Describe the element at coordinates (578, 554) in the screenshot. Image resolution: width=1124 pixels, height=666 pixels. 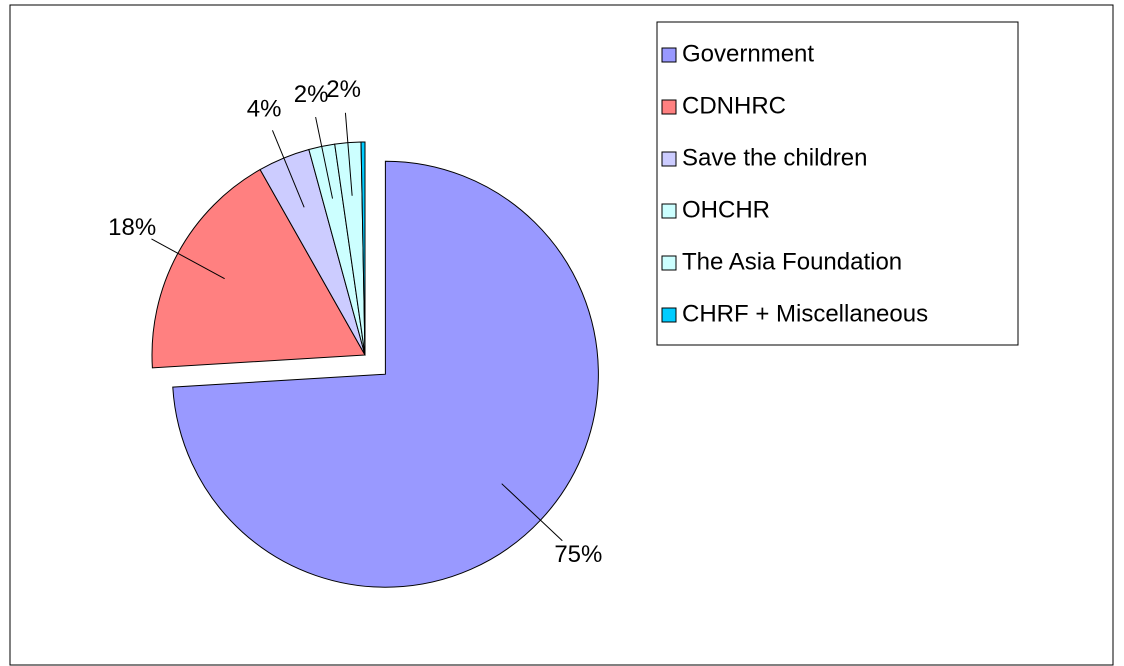
I see `data-label: 75%` at that location.